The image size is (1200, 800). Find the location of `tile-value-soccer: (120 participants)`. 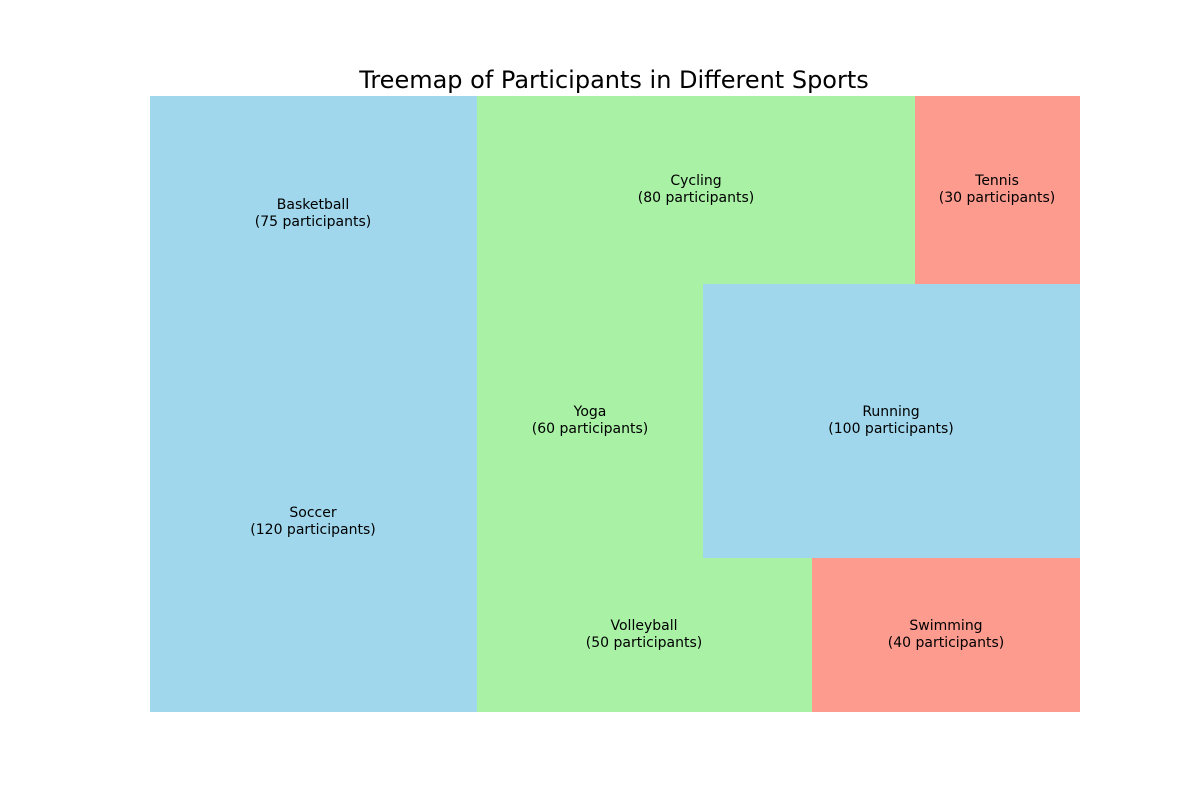

tile-value-soccer: (120 participants) is located at coordinates (312, 530).